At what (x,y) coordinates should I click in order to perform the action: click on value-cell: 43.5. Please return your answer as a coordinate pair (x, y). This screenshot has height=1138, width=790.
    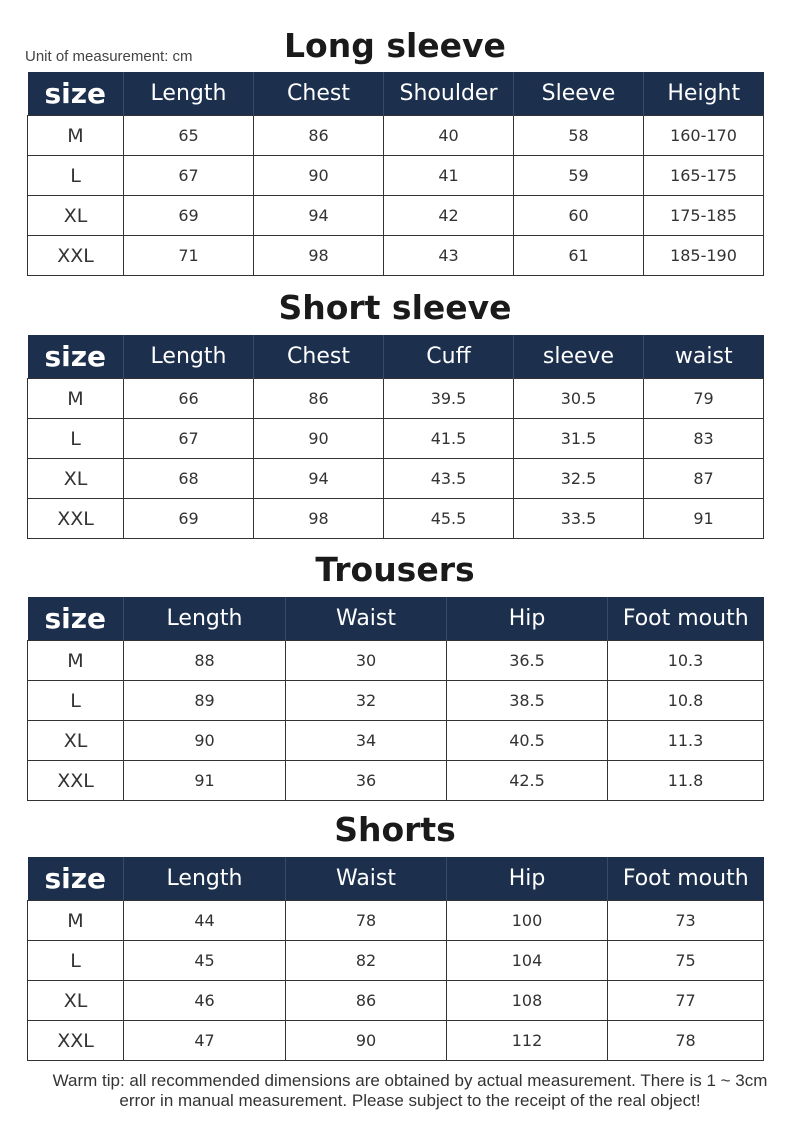
    Looking at the image, I should click on (448, 478).